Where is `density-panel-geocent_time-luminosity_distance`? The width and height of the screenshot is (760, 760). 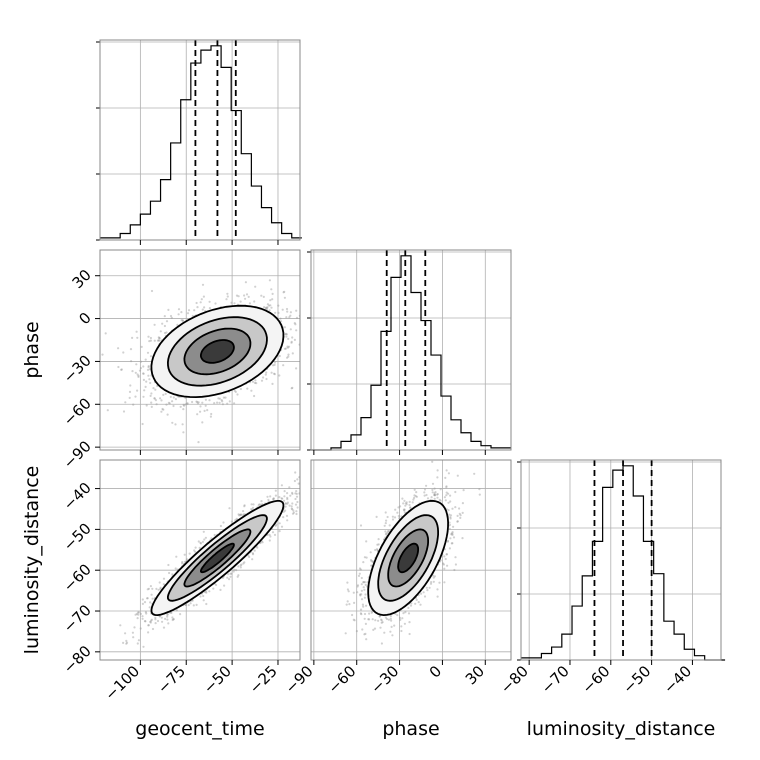 density-panel-geocent_time-luminosity_distance is located at coordinates (200, 560).